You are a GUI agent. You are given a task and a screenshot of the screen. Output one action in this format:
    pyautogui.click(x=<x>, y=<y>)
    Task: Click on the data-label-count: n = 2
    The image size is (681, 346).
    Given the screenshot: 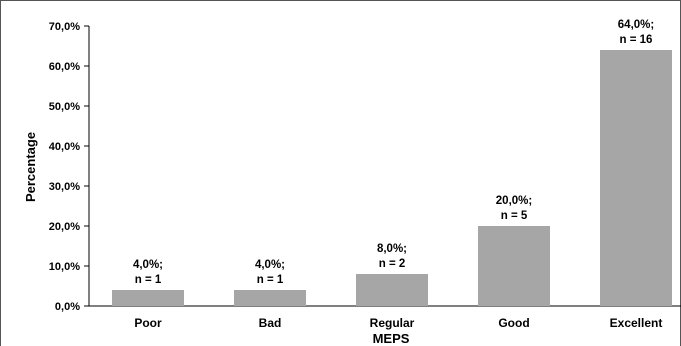 What is the action you would take?
    pyautogui.click(x=392, y=264)
    